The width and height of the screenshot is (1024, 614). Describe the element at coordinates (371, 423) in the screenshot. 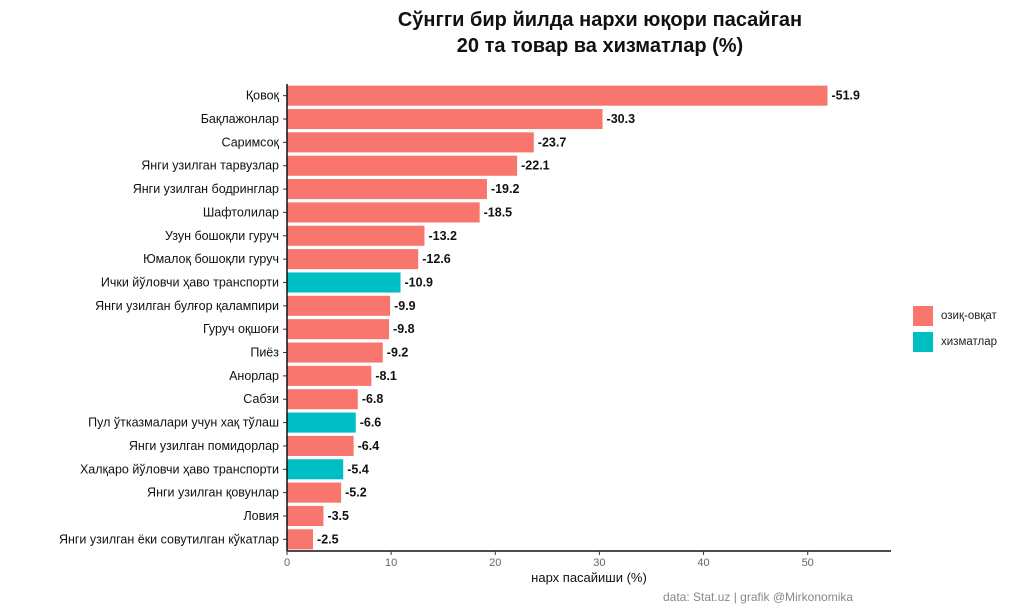

I see `data-label: -6.6` at that location.